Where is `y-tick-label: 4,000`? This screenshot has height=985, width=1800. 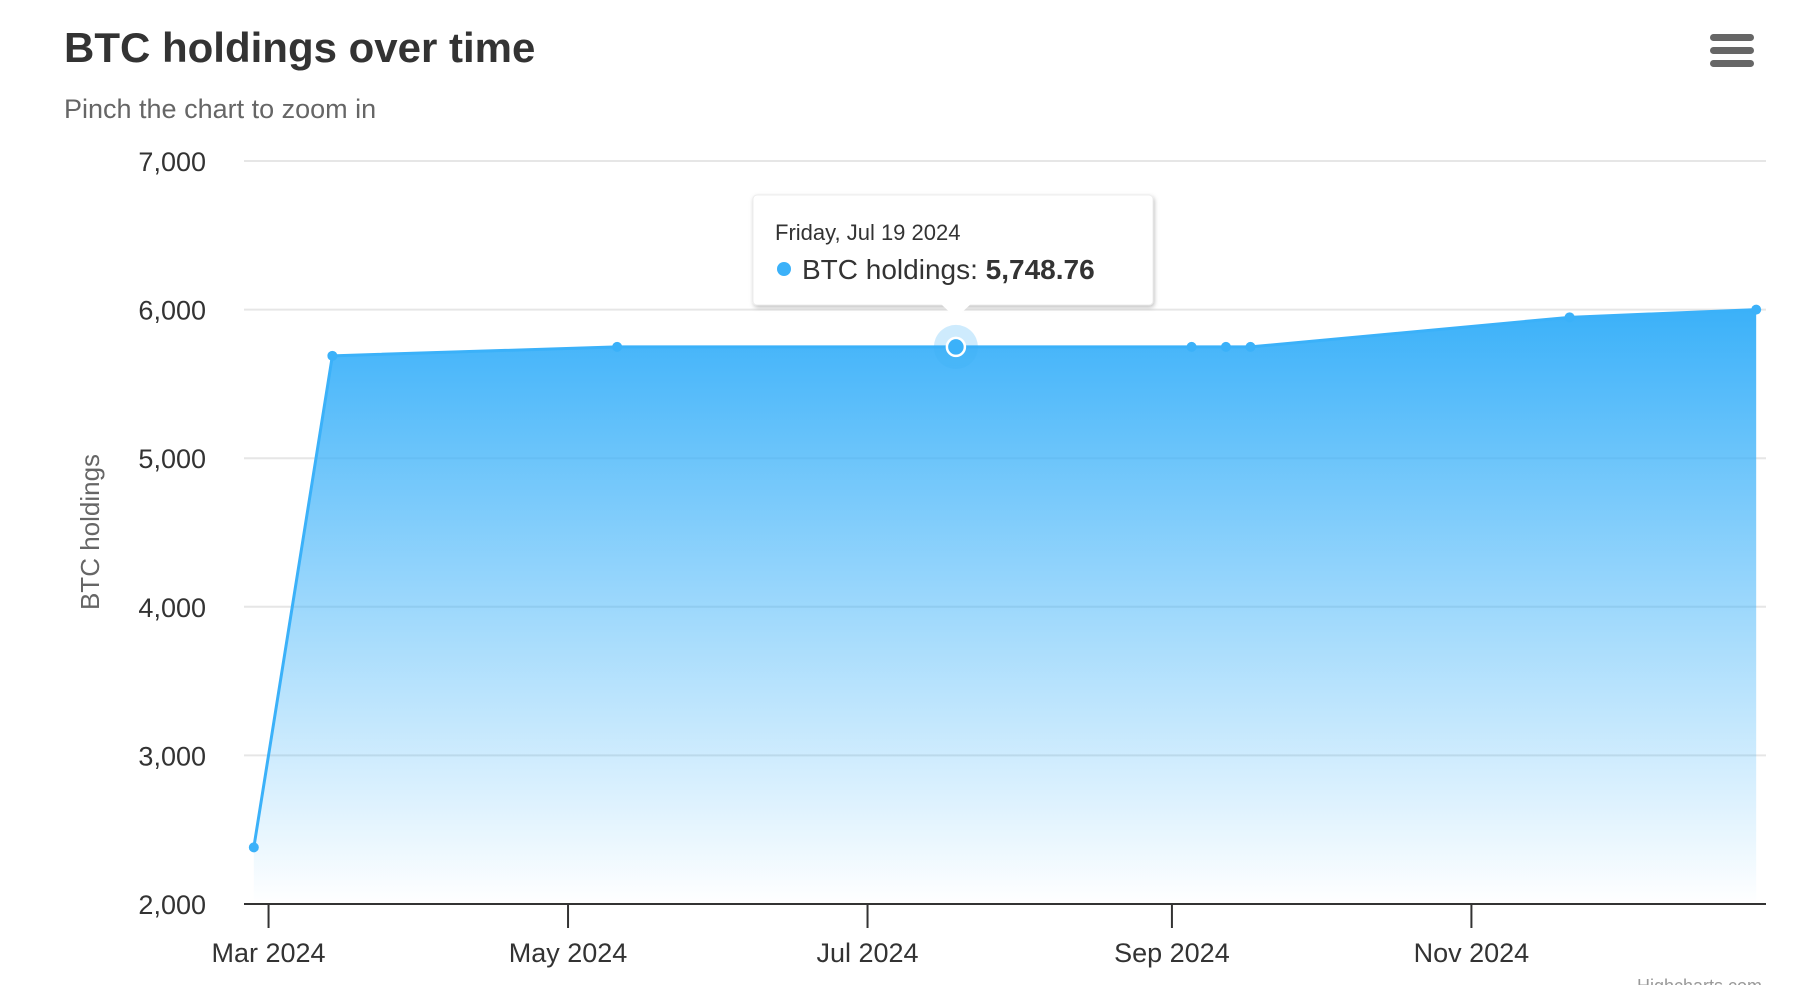
y-tick-label: 4,000 is located at coordinates (172, 608).